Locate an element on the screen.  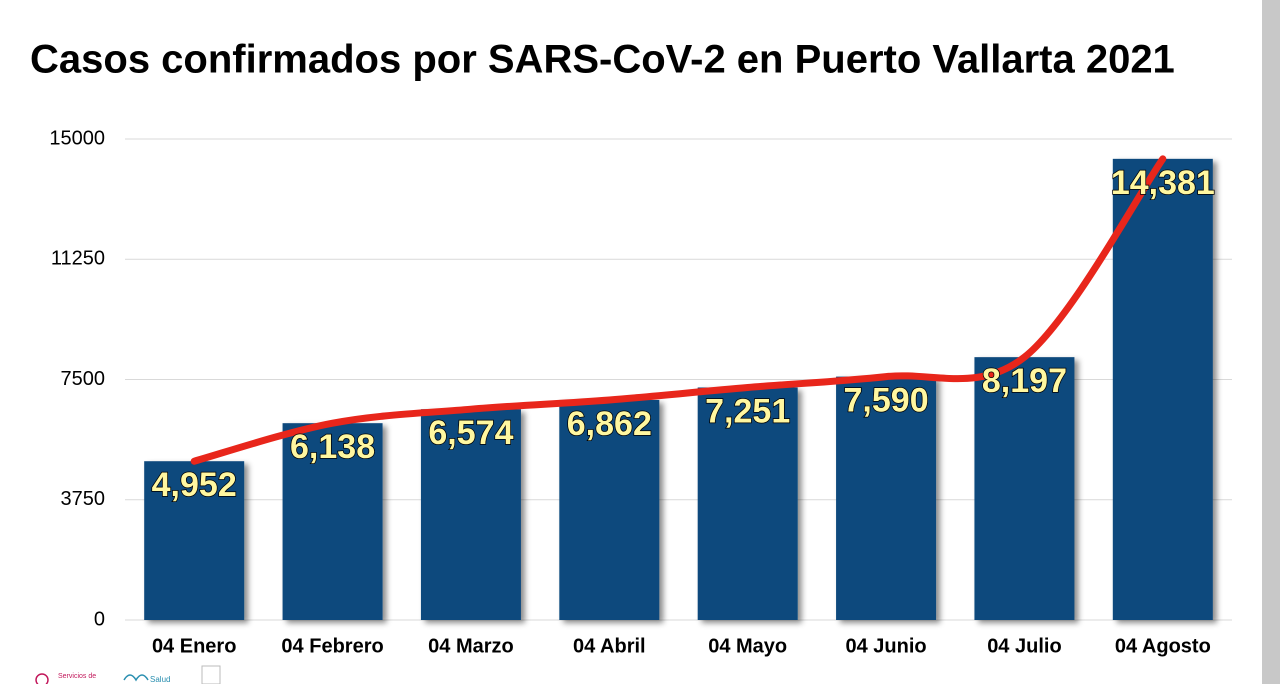
y-tick-label: 11250 is located at coordinates (78, 259).